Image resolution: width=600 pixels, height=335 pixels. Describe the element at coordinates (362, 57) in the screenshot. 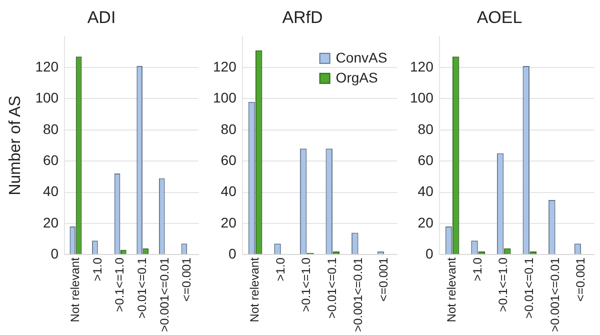

I see `legend-label: ConvAS` at that location.